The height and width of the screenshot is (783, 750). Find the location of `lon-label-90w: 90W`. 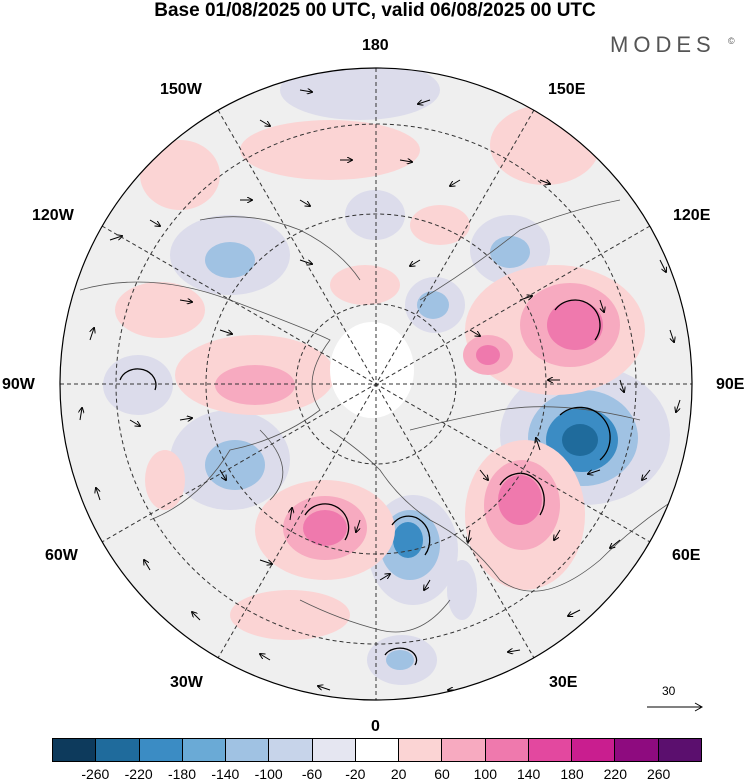

lon-label-90w: 90W is located at coordinates (18, 384).